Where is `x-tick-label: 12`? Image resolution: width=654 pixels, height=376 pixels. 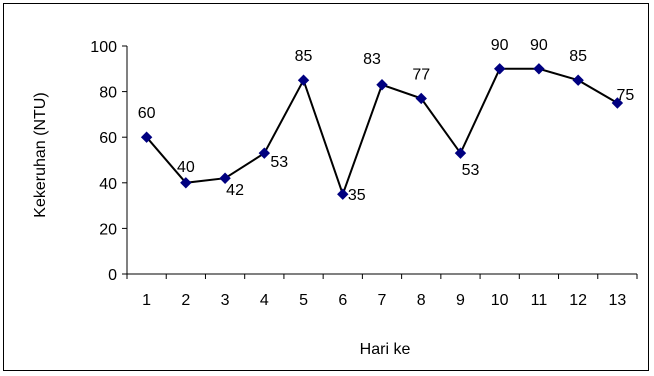 x-tick-label: 12 is located at coordinates (578, 300).